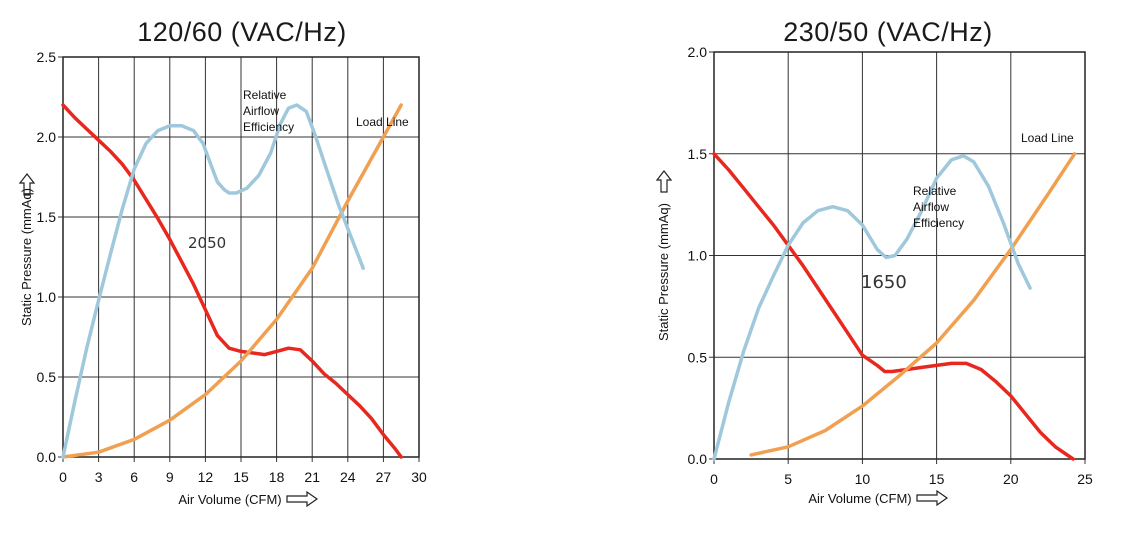  What do you see at coordinates (1011, 479) in the screenshot?
I see `x-tick-label: 20` at bounding box center [1011, 479].